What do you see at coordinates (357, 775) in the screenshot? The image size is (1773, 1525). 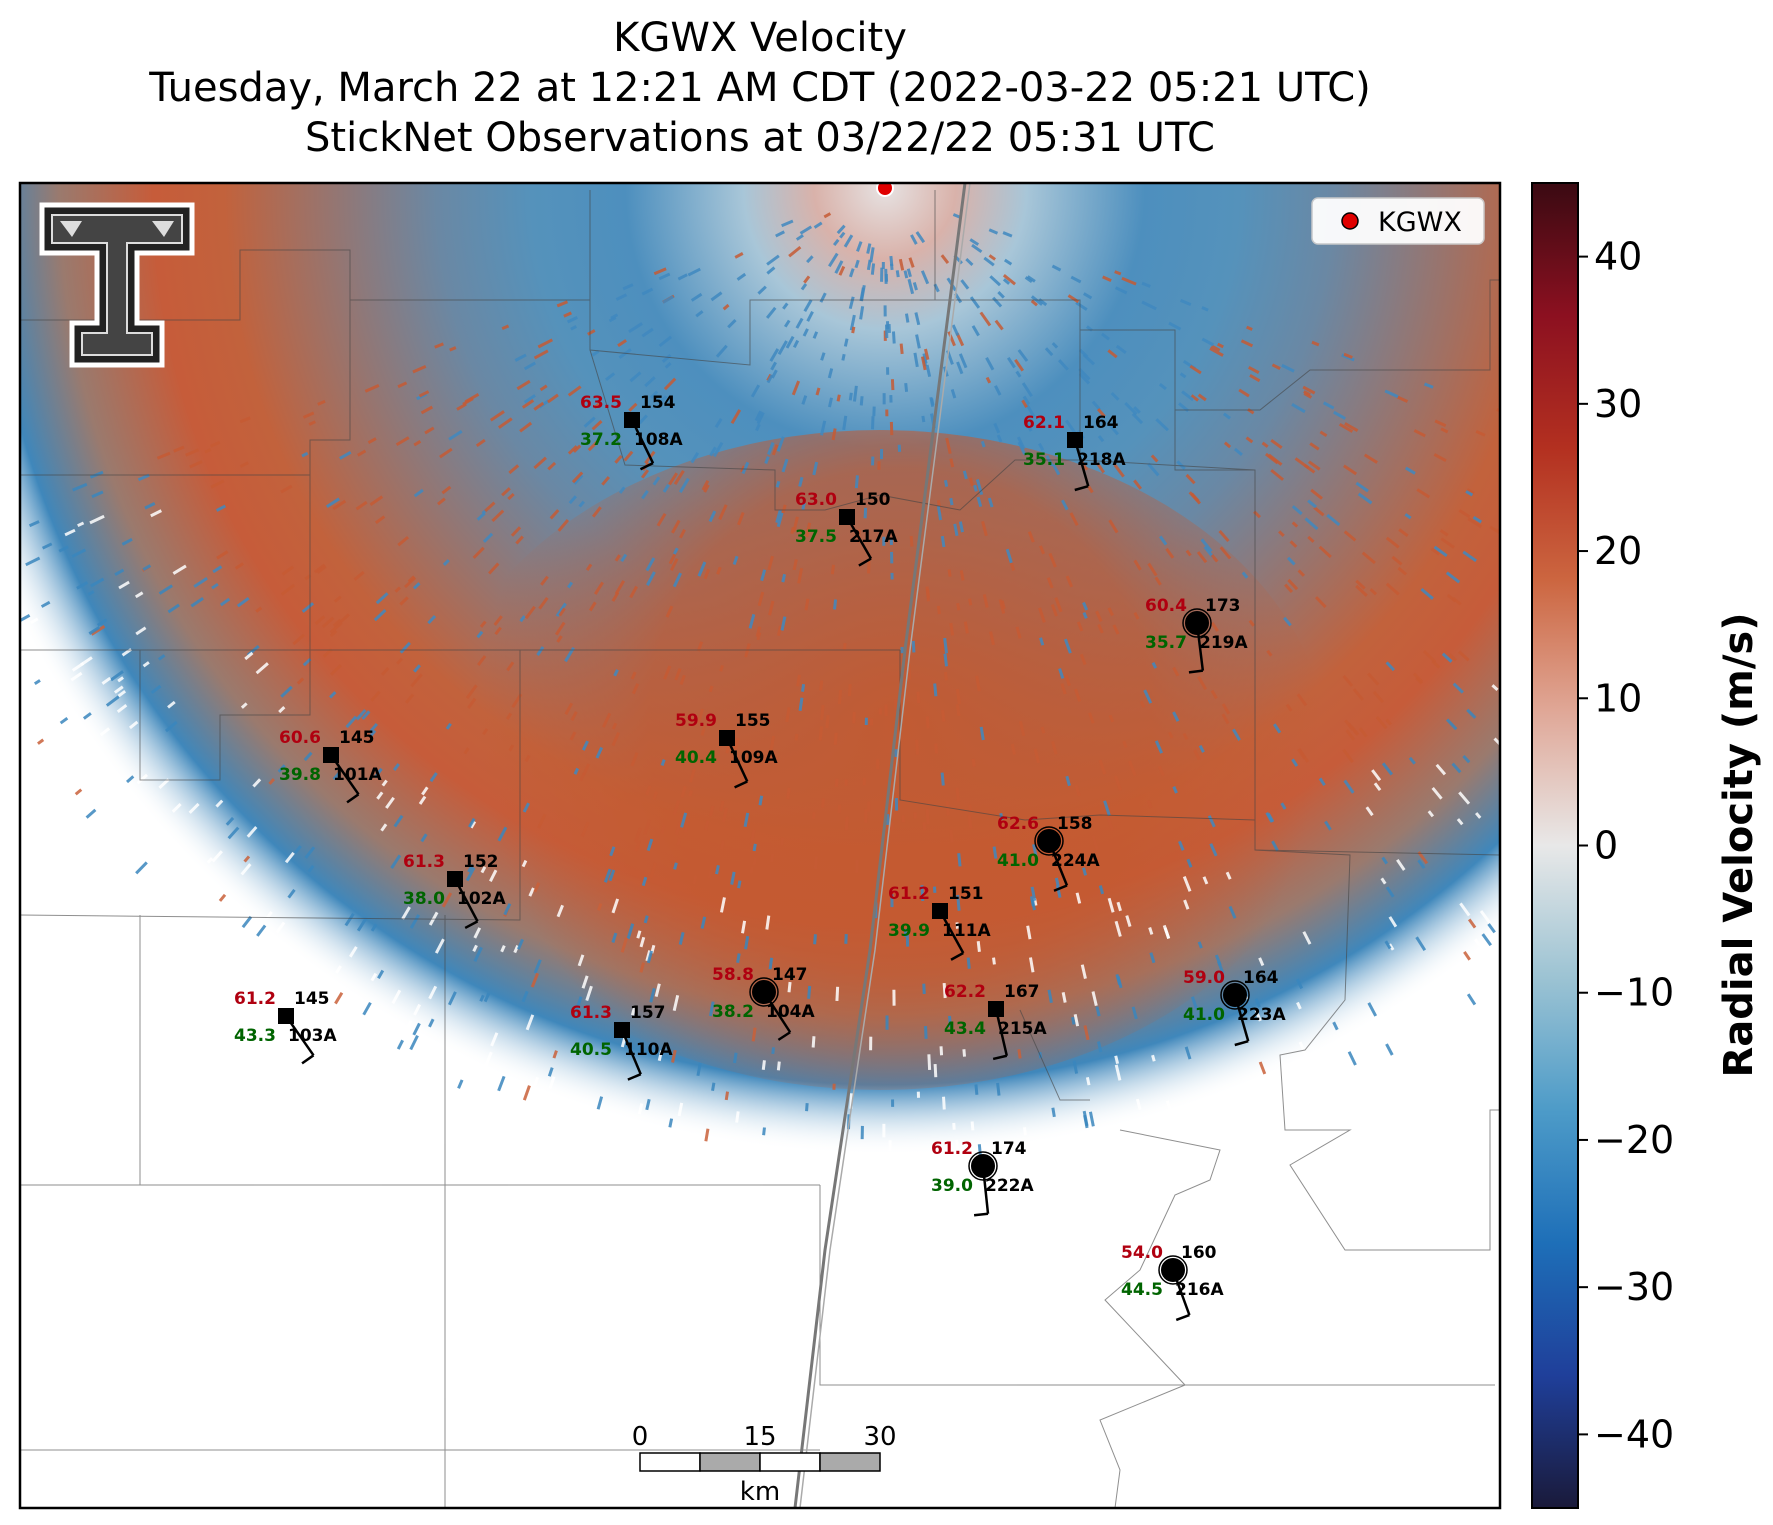 I see `station-id: 101A` at bounding box center [357, 775].